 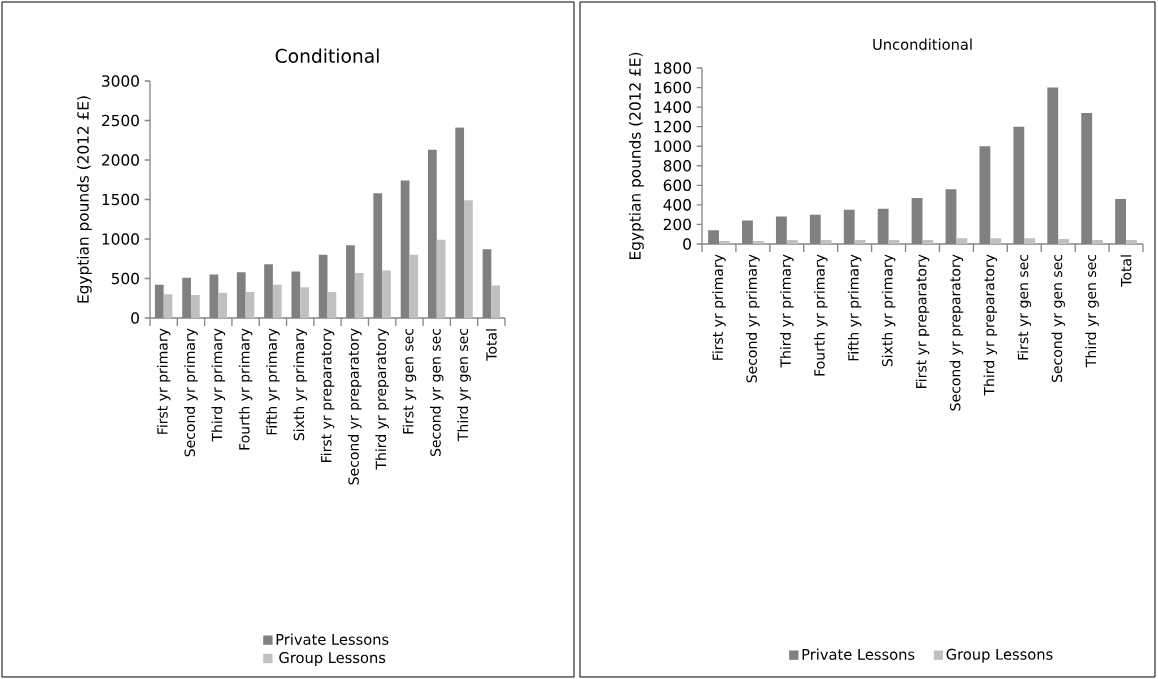 I want to click on y-tick-label: 600, so click(x=677, y=185).